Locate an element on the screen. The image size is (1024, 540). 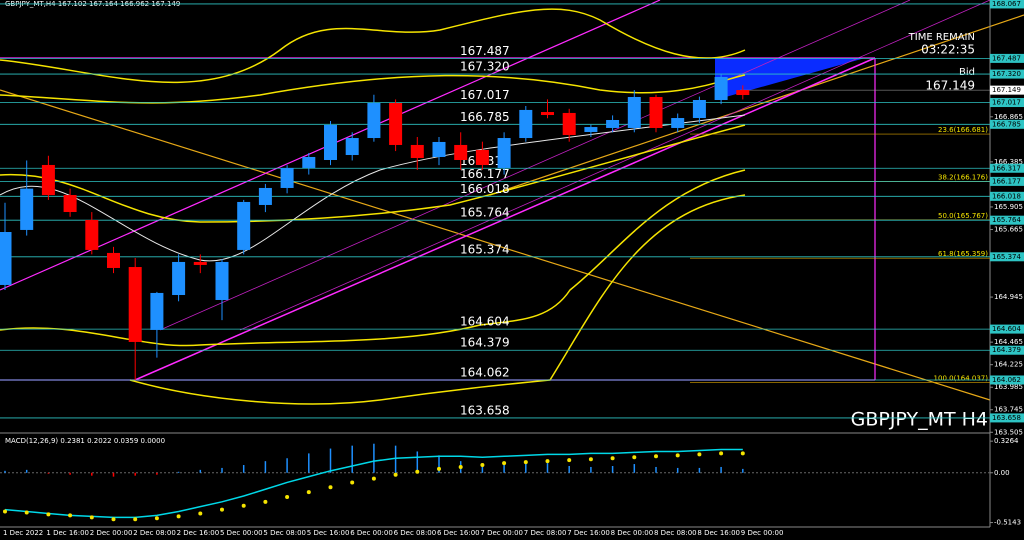
y-tick-label: 164.945 is located at coordinates (1008, 297).